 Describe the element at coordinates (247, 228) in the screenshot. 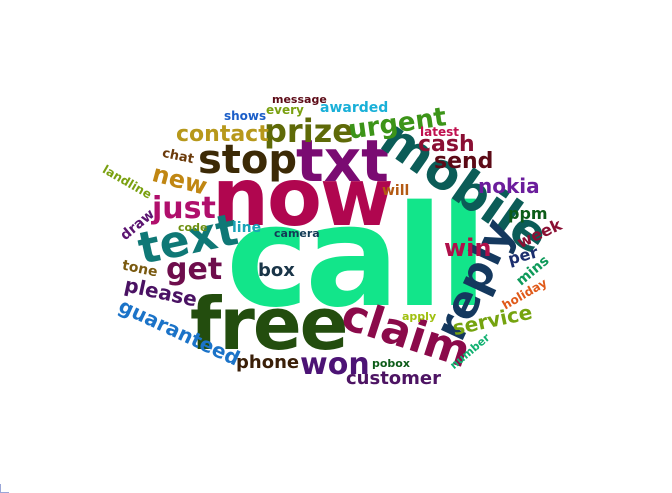

I see `word-line: line` at that location.